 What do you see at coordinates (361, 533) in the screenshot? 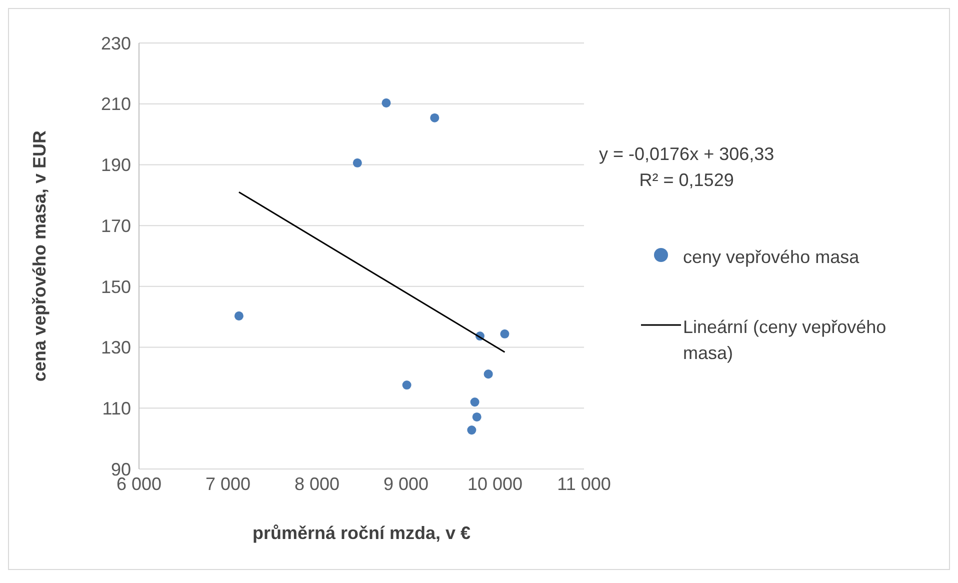
I see `x-axis-title: průměrná roční mzda, v €` at bounding box center [361, 533].